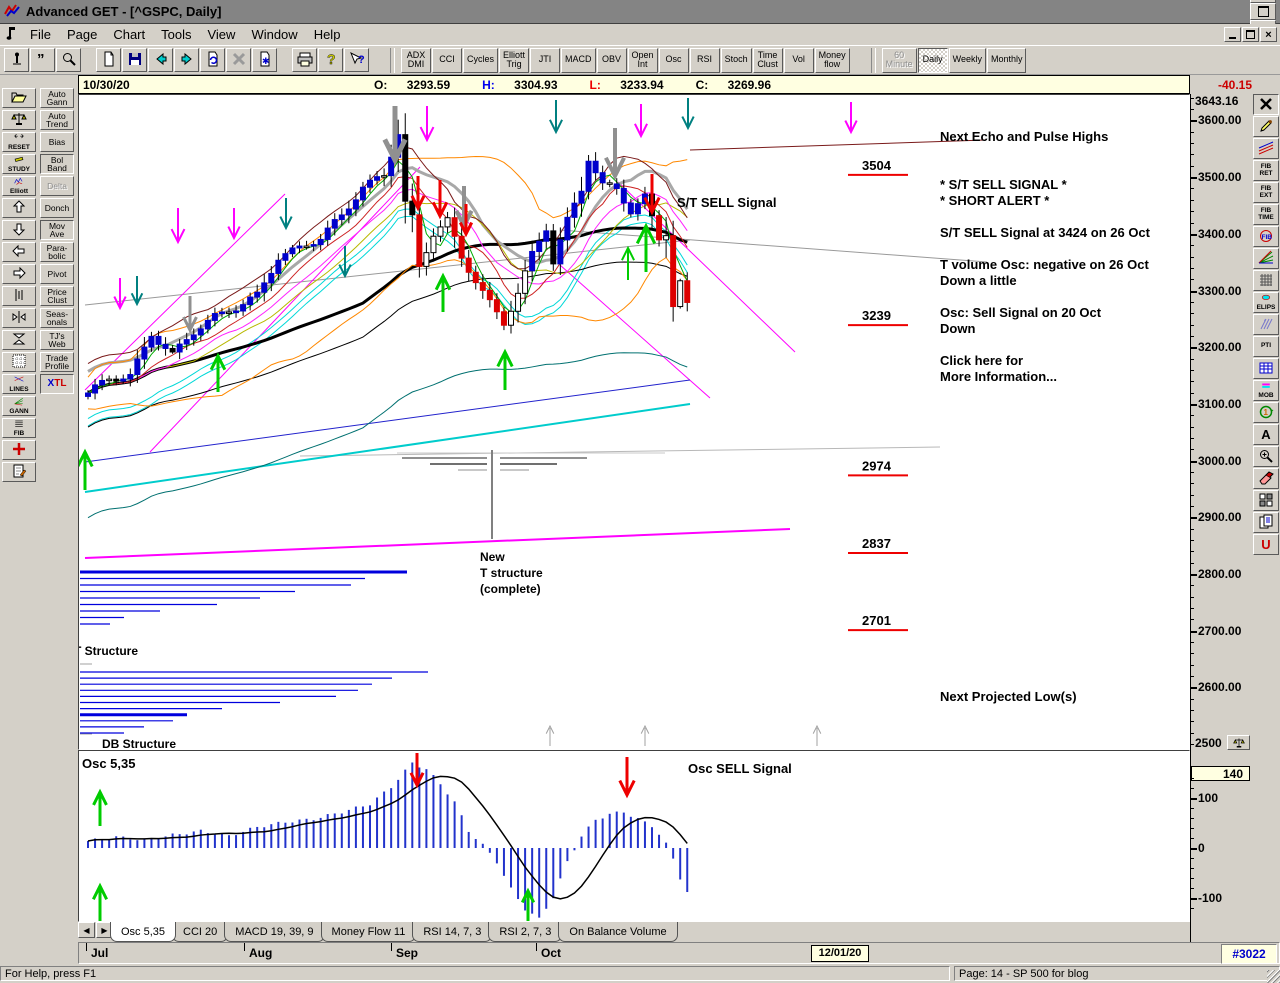 The width and height of the screenshot is (1280, 983). I want to click on tool-expand-h, so click(19, 318).